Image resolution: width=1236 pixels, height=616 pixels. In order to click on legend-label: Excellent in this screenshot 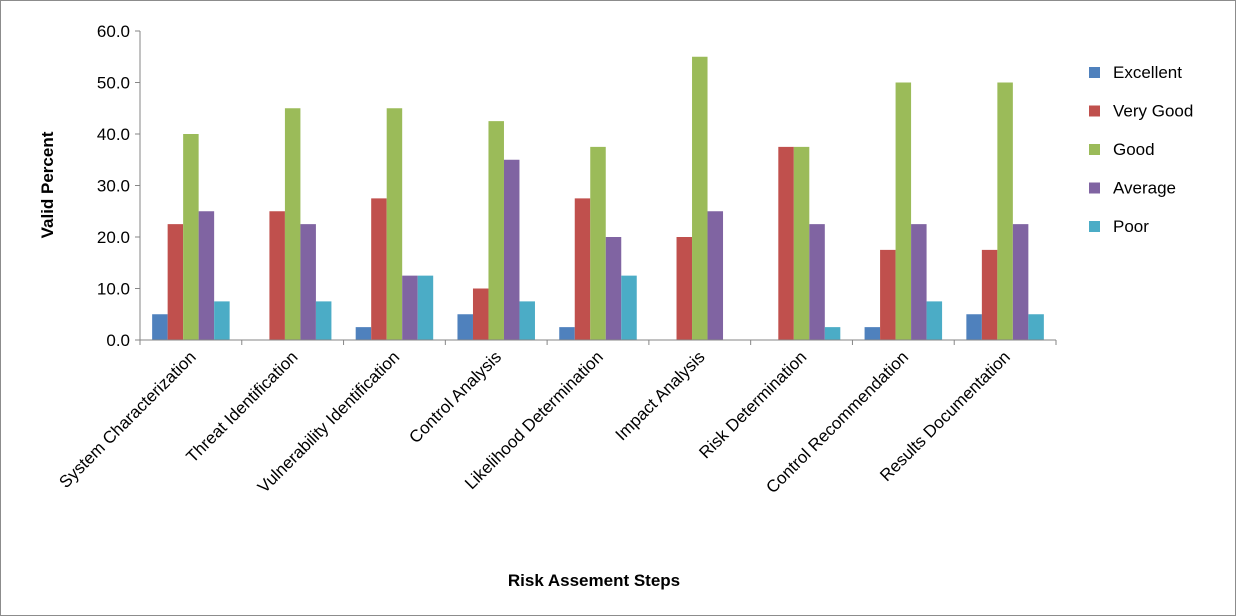, I will do `click(1147, 72)`.